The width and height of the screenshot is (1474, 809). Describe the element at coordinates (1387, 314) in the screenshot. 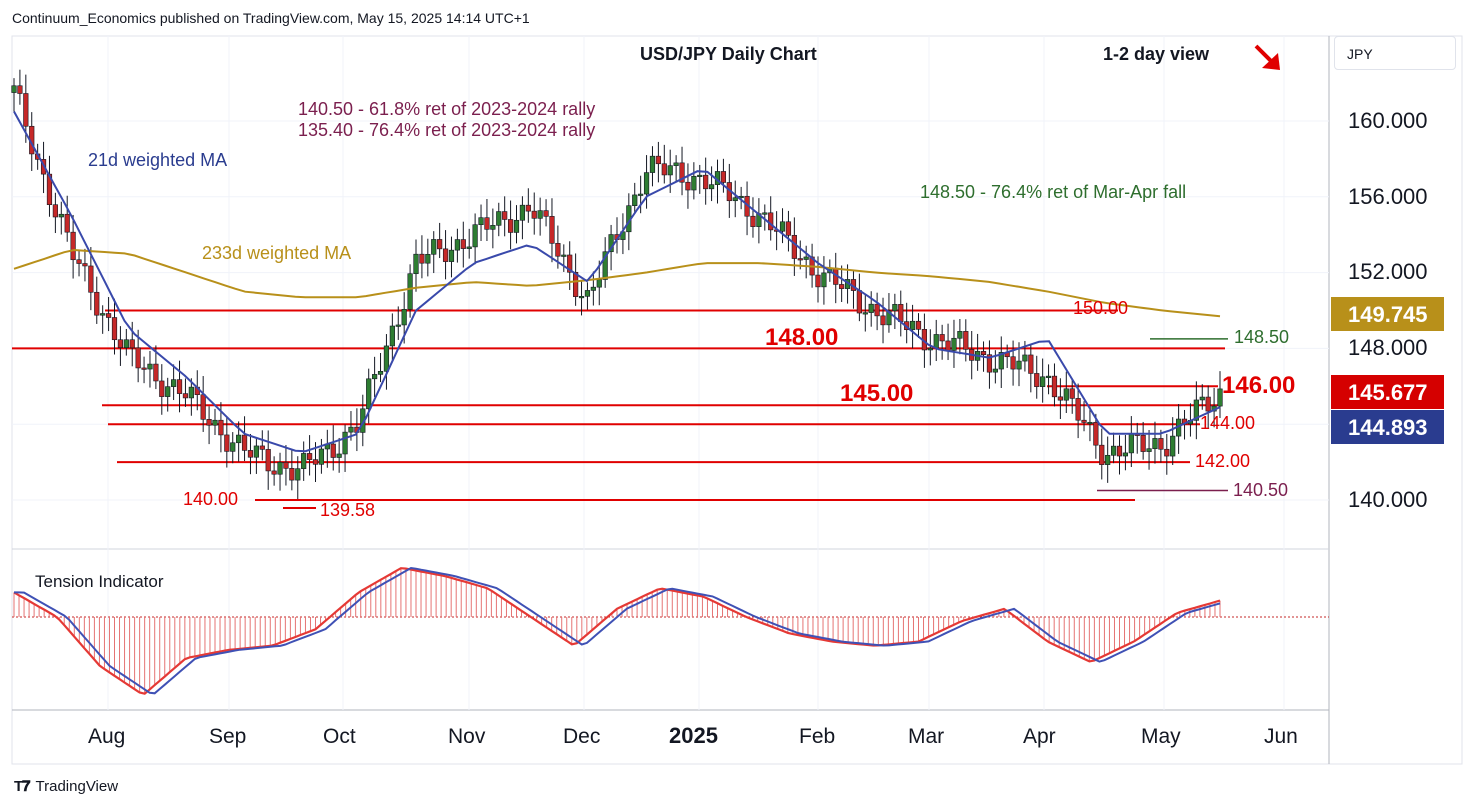

I see `ma233-price-badge` at that location.